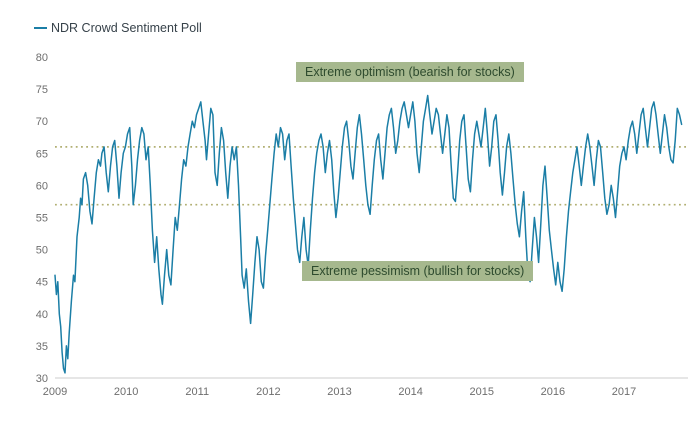 The image size is (700, 421). What do you see at coordinates (40, 28) in the screenshot?
I see `legend-line-swatch` at bounding box center [40, 28].